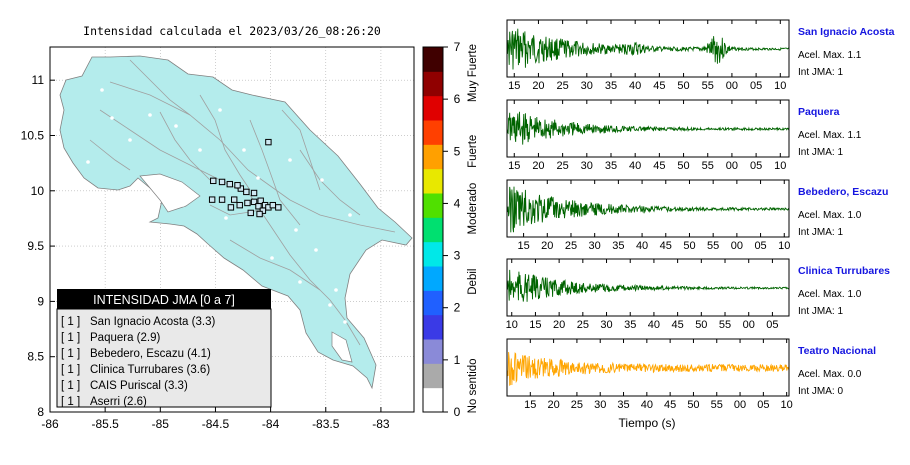 The width and height of the screenshot is (910, 465). I want to click on acel-max-label: Acel. Max. 1.1, so click(830, 55).